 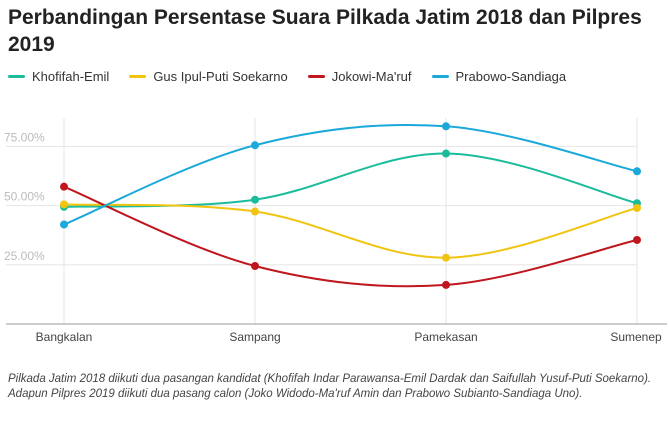 I want to click on legend-label: Jokowi-Ma'ruf, so click(x=371, y=76).